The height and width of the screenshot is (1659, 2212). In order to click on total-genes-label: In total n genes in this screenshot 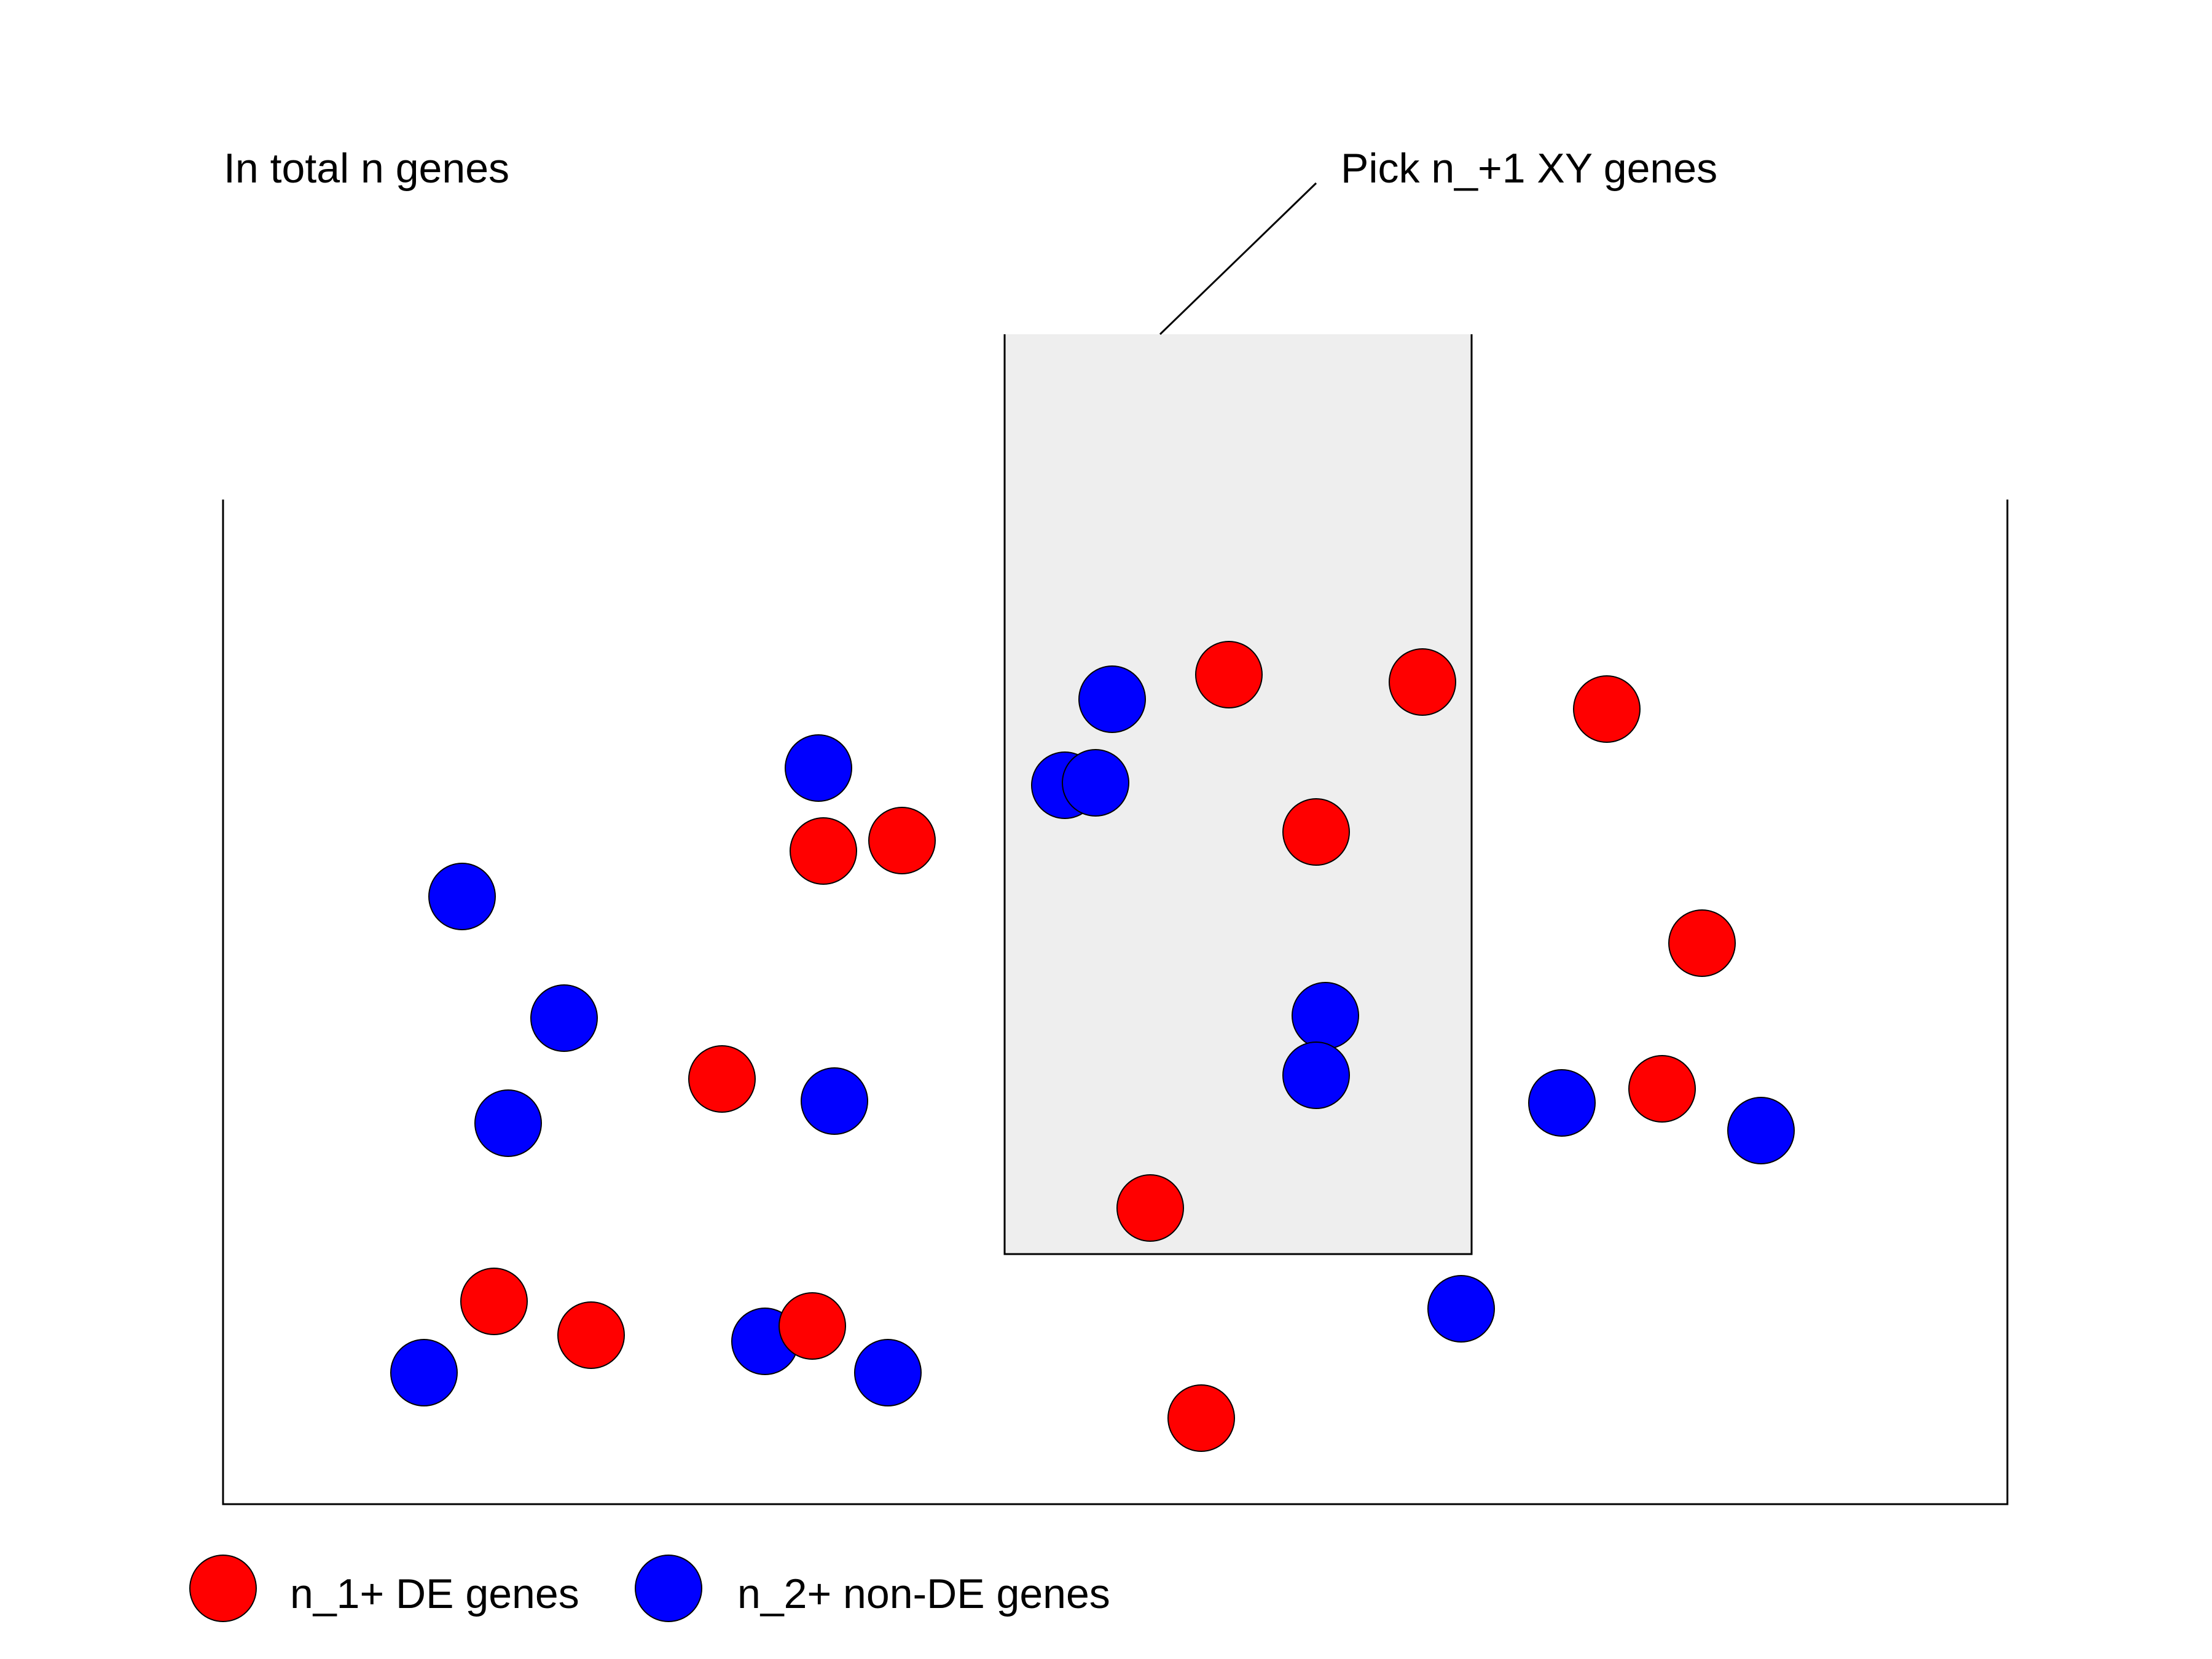, I will do `click(367, 168)`.